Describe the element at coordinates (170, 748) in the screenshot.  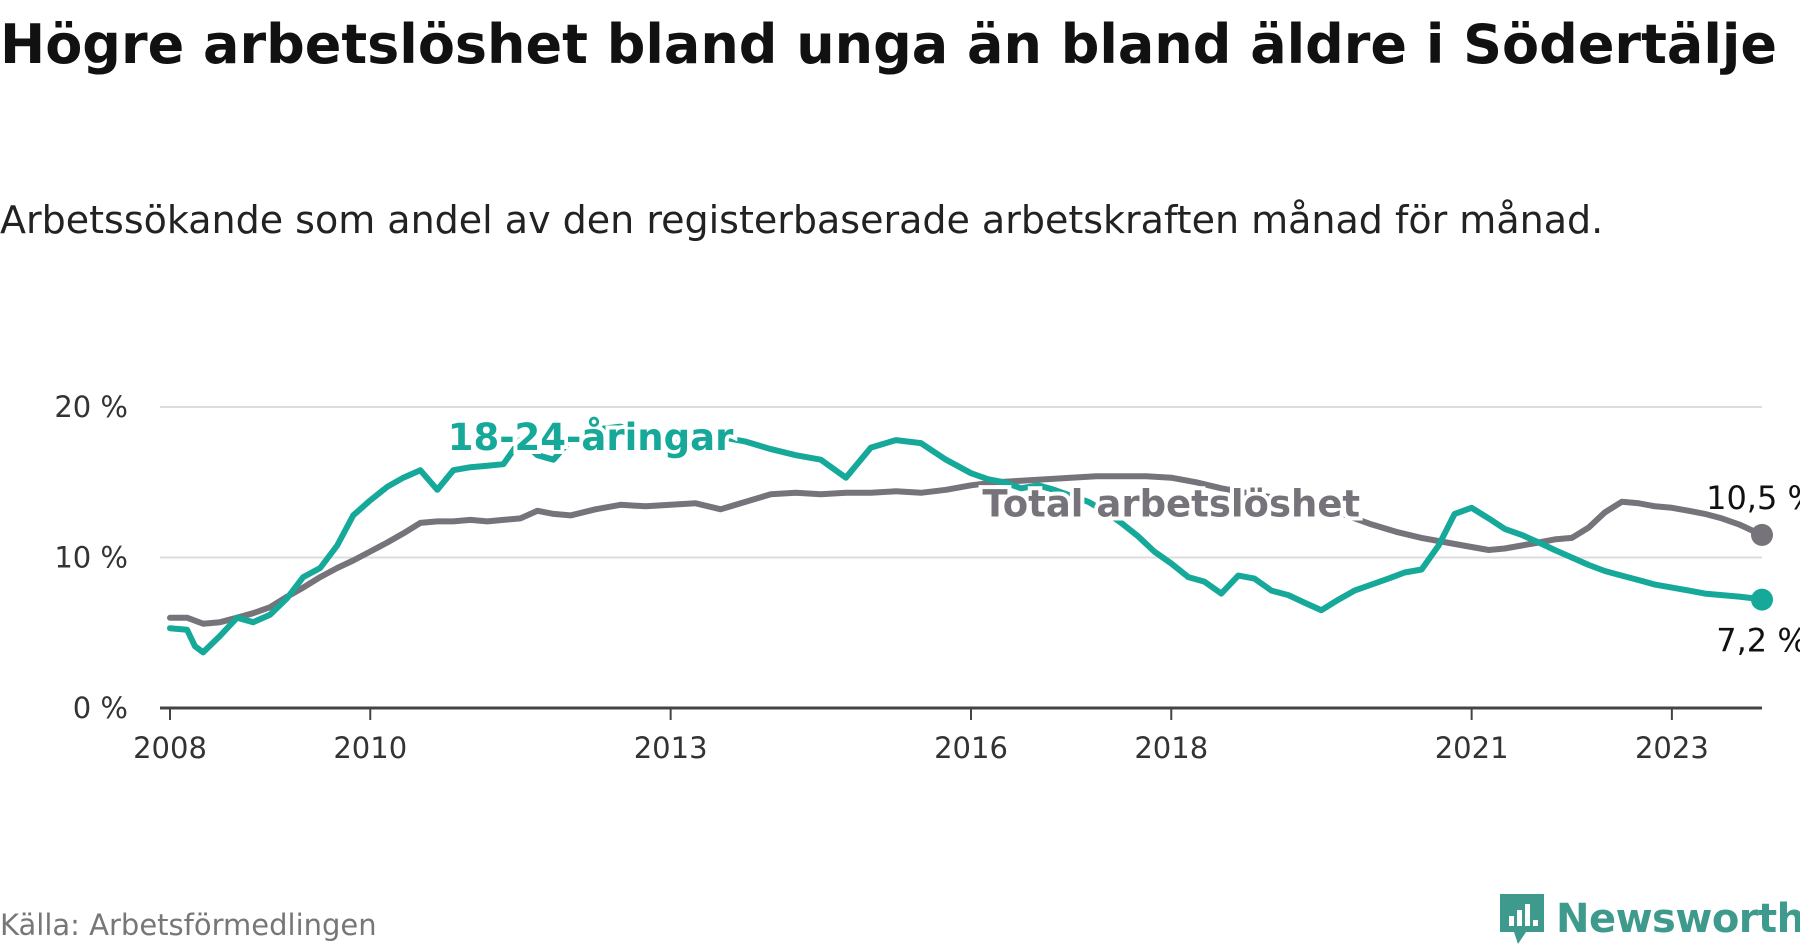
I see `x-tick-label: 2008` at that location.